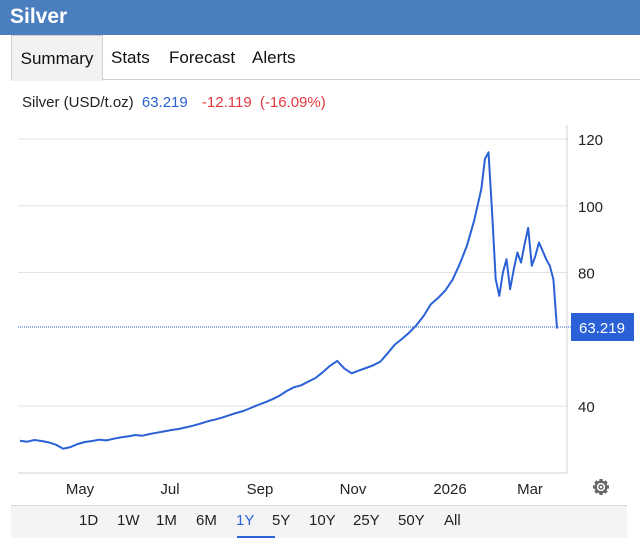 Image resolution: width=640 pixels, height=543 pixels. Describe the element at coordinates (281, 520) in the screenshot. I see `range-5y: 5Y` at that location.